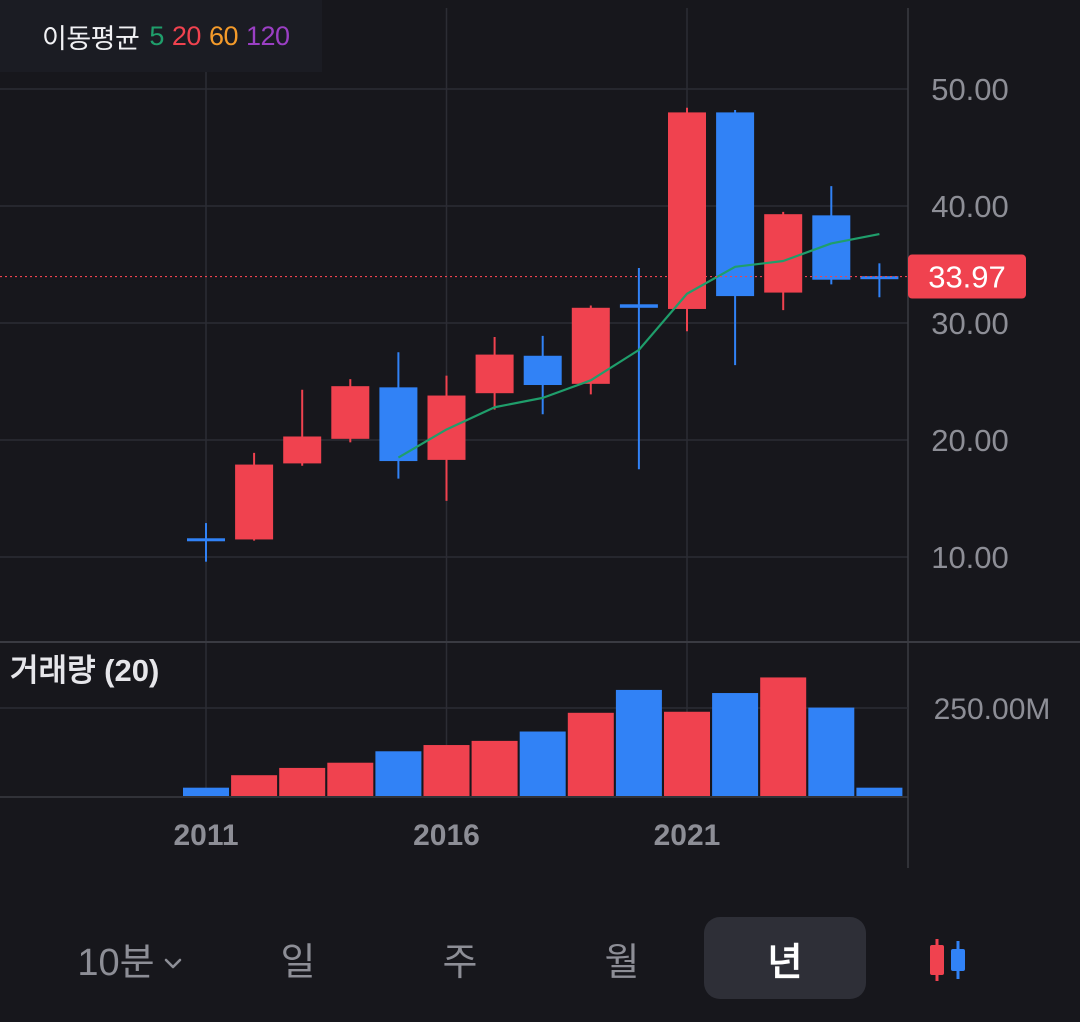 The width and height of the screenshot is (1080, 1022). I want to click on volume-tick-label: 250.00M, so click(992, 709).